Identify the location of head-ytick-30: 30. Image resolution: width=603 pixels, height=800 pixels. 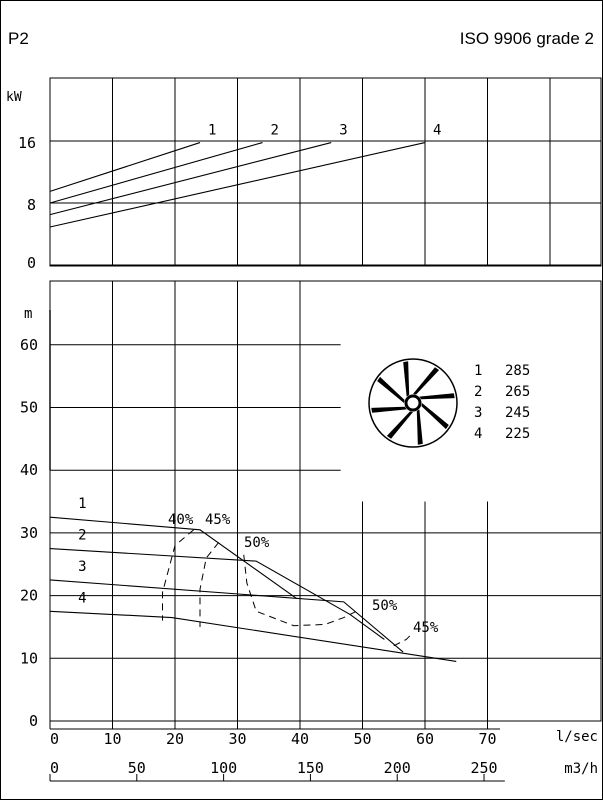
(29, 533).